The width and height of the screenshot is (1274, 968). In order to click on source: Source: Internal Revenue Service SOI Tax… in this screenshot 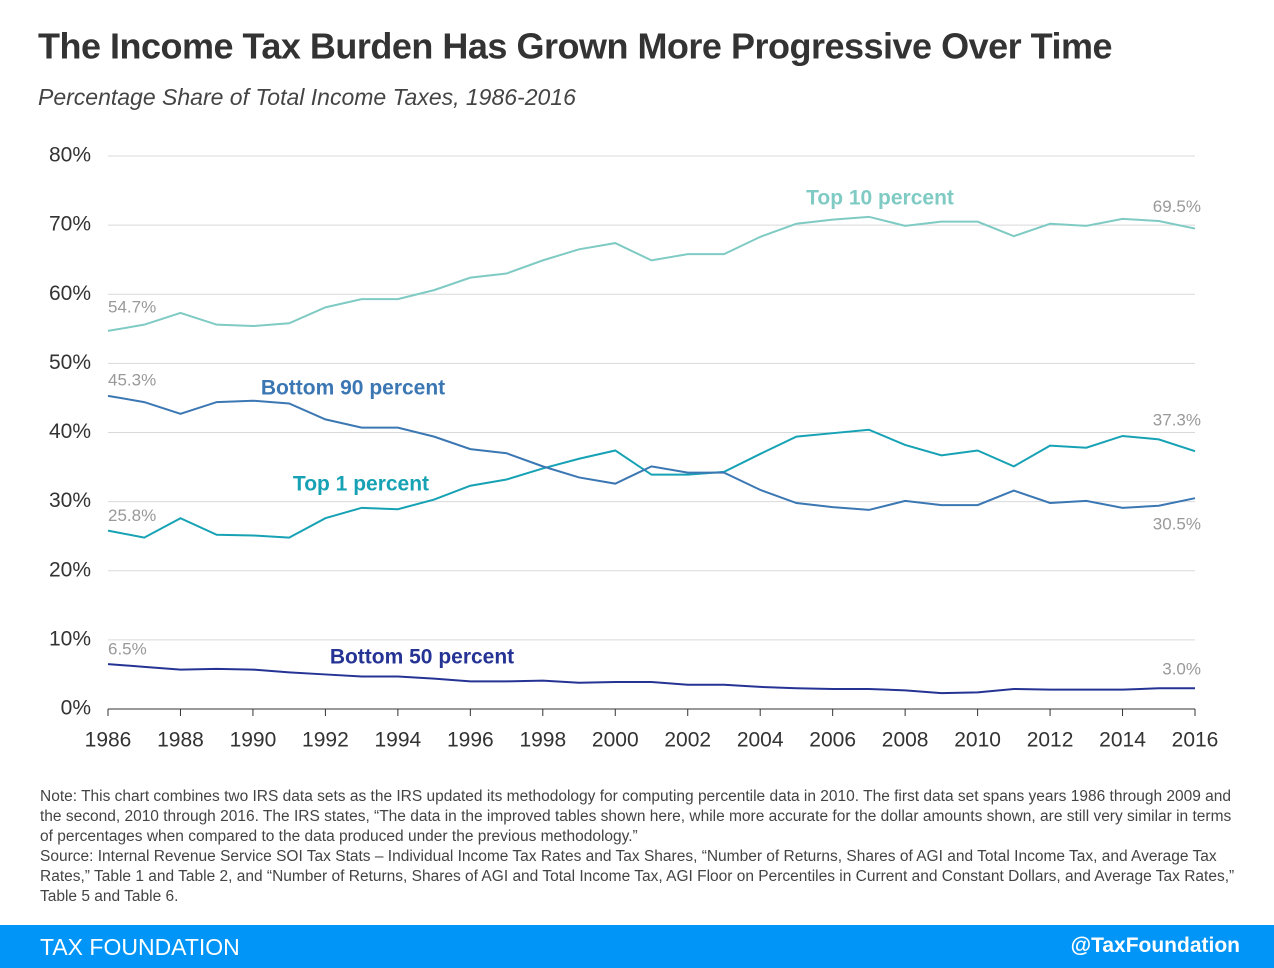, I will do `click(637, 876)`.